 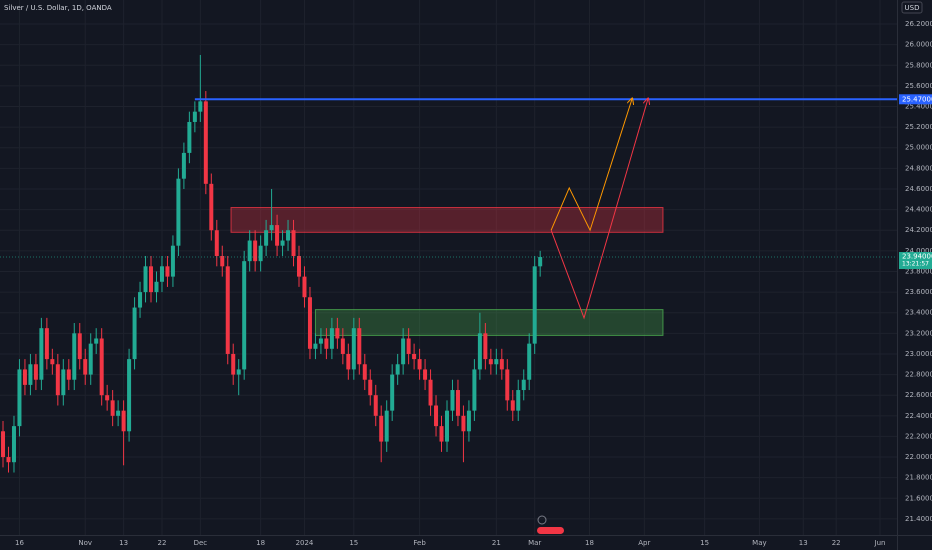 What do you see at coordinates (305, 543) in the screenshot?
I see `x-tick-label: 2024` at bounding box center [305, 543].